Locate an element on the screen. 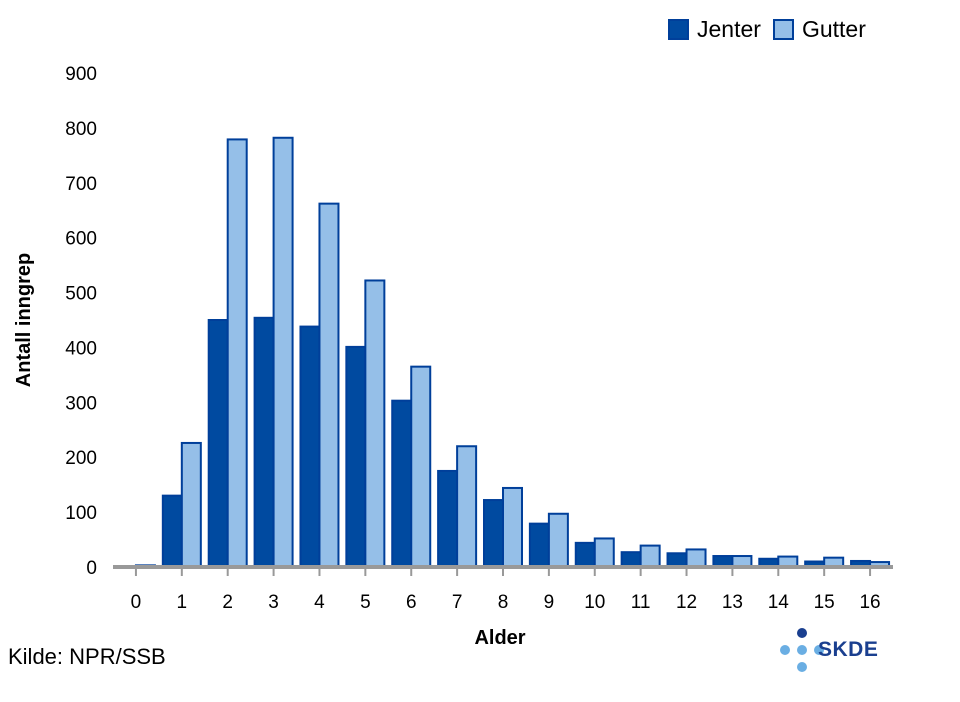  x-axis-label: Alder is located at coordinates (499, 638).